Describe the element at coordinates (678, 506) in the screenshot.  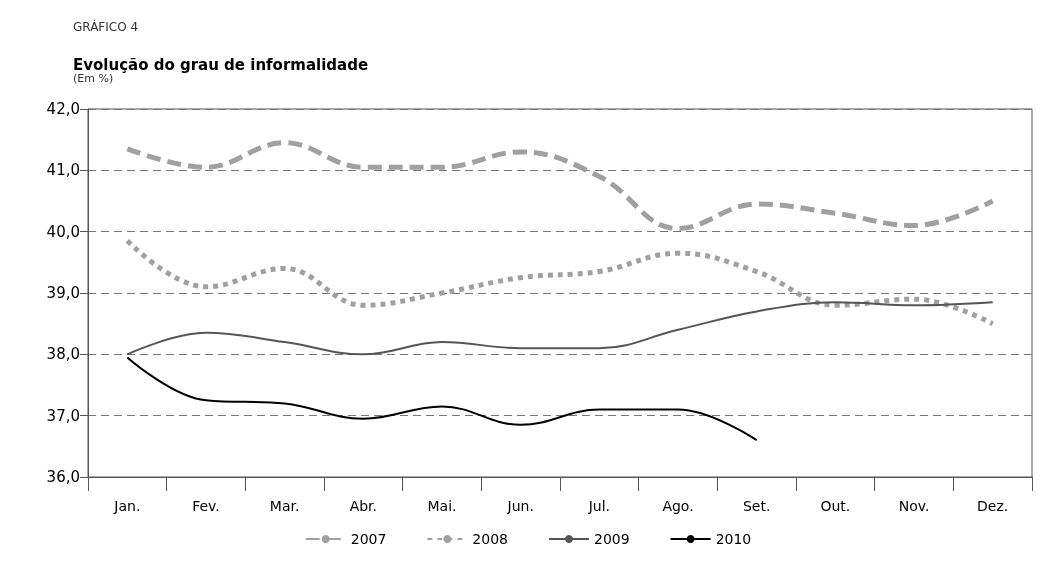
I see `x-tick-label: Ago.` at that location.